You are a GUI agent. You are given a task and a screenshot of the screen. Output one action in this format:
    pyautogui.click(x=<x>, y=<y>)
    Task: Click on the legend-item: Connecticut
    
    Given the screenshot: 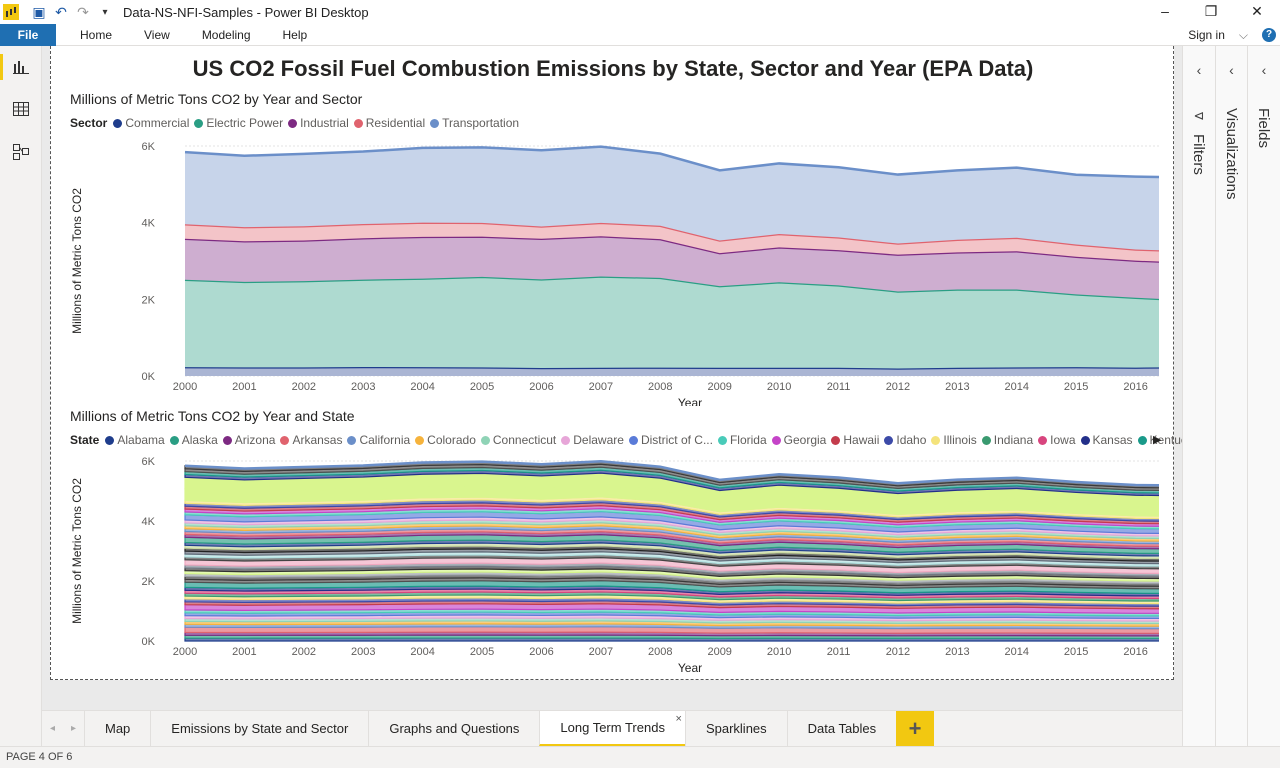 What is the action you would take?
    pyautogui.click(x=518, y=440)
    